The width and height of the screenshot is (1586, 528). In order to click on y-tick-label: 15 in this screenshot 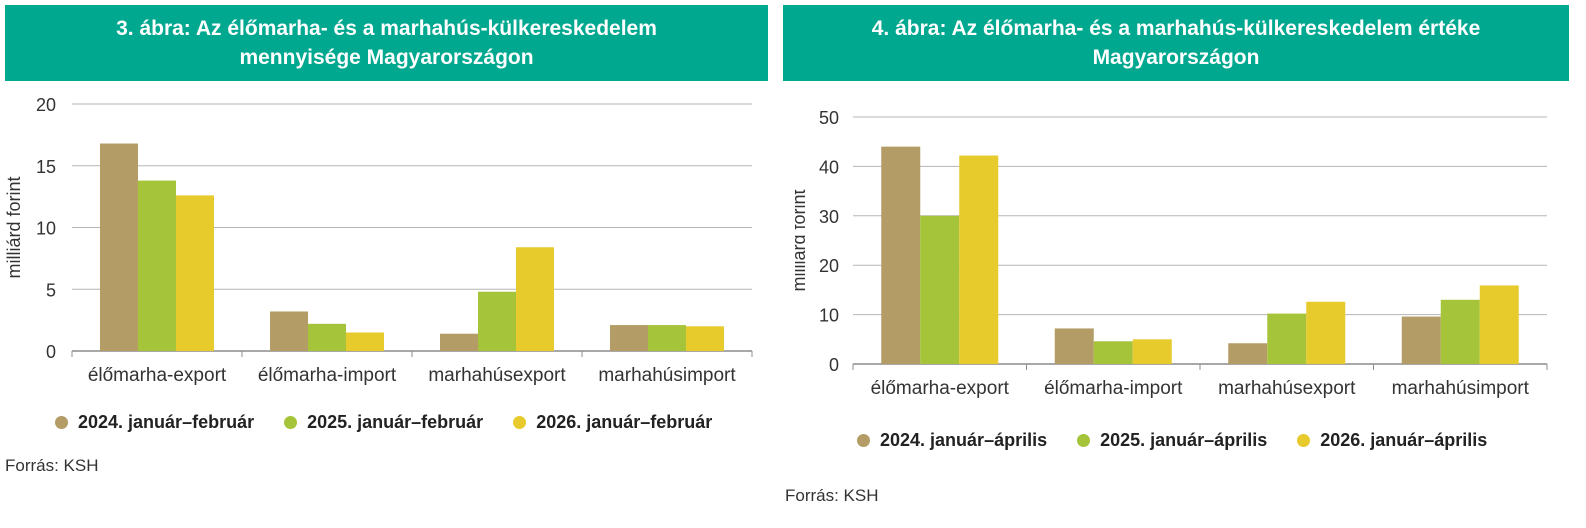, I will do `click(46, 167)`.